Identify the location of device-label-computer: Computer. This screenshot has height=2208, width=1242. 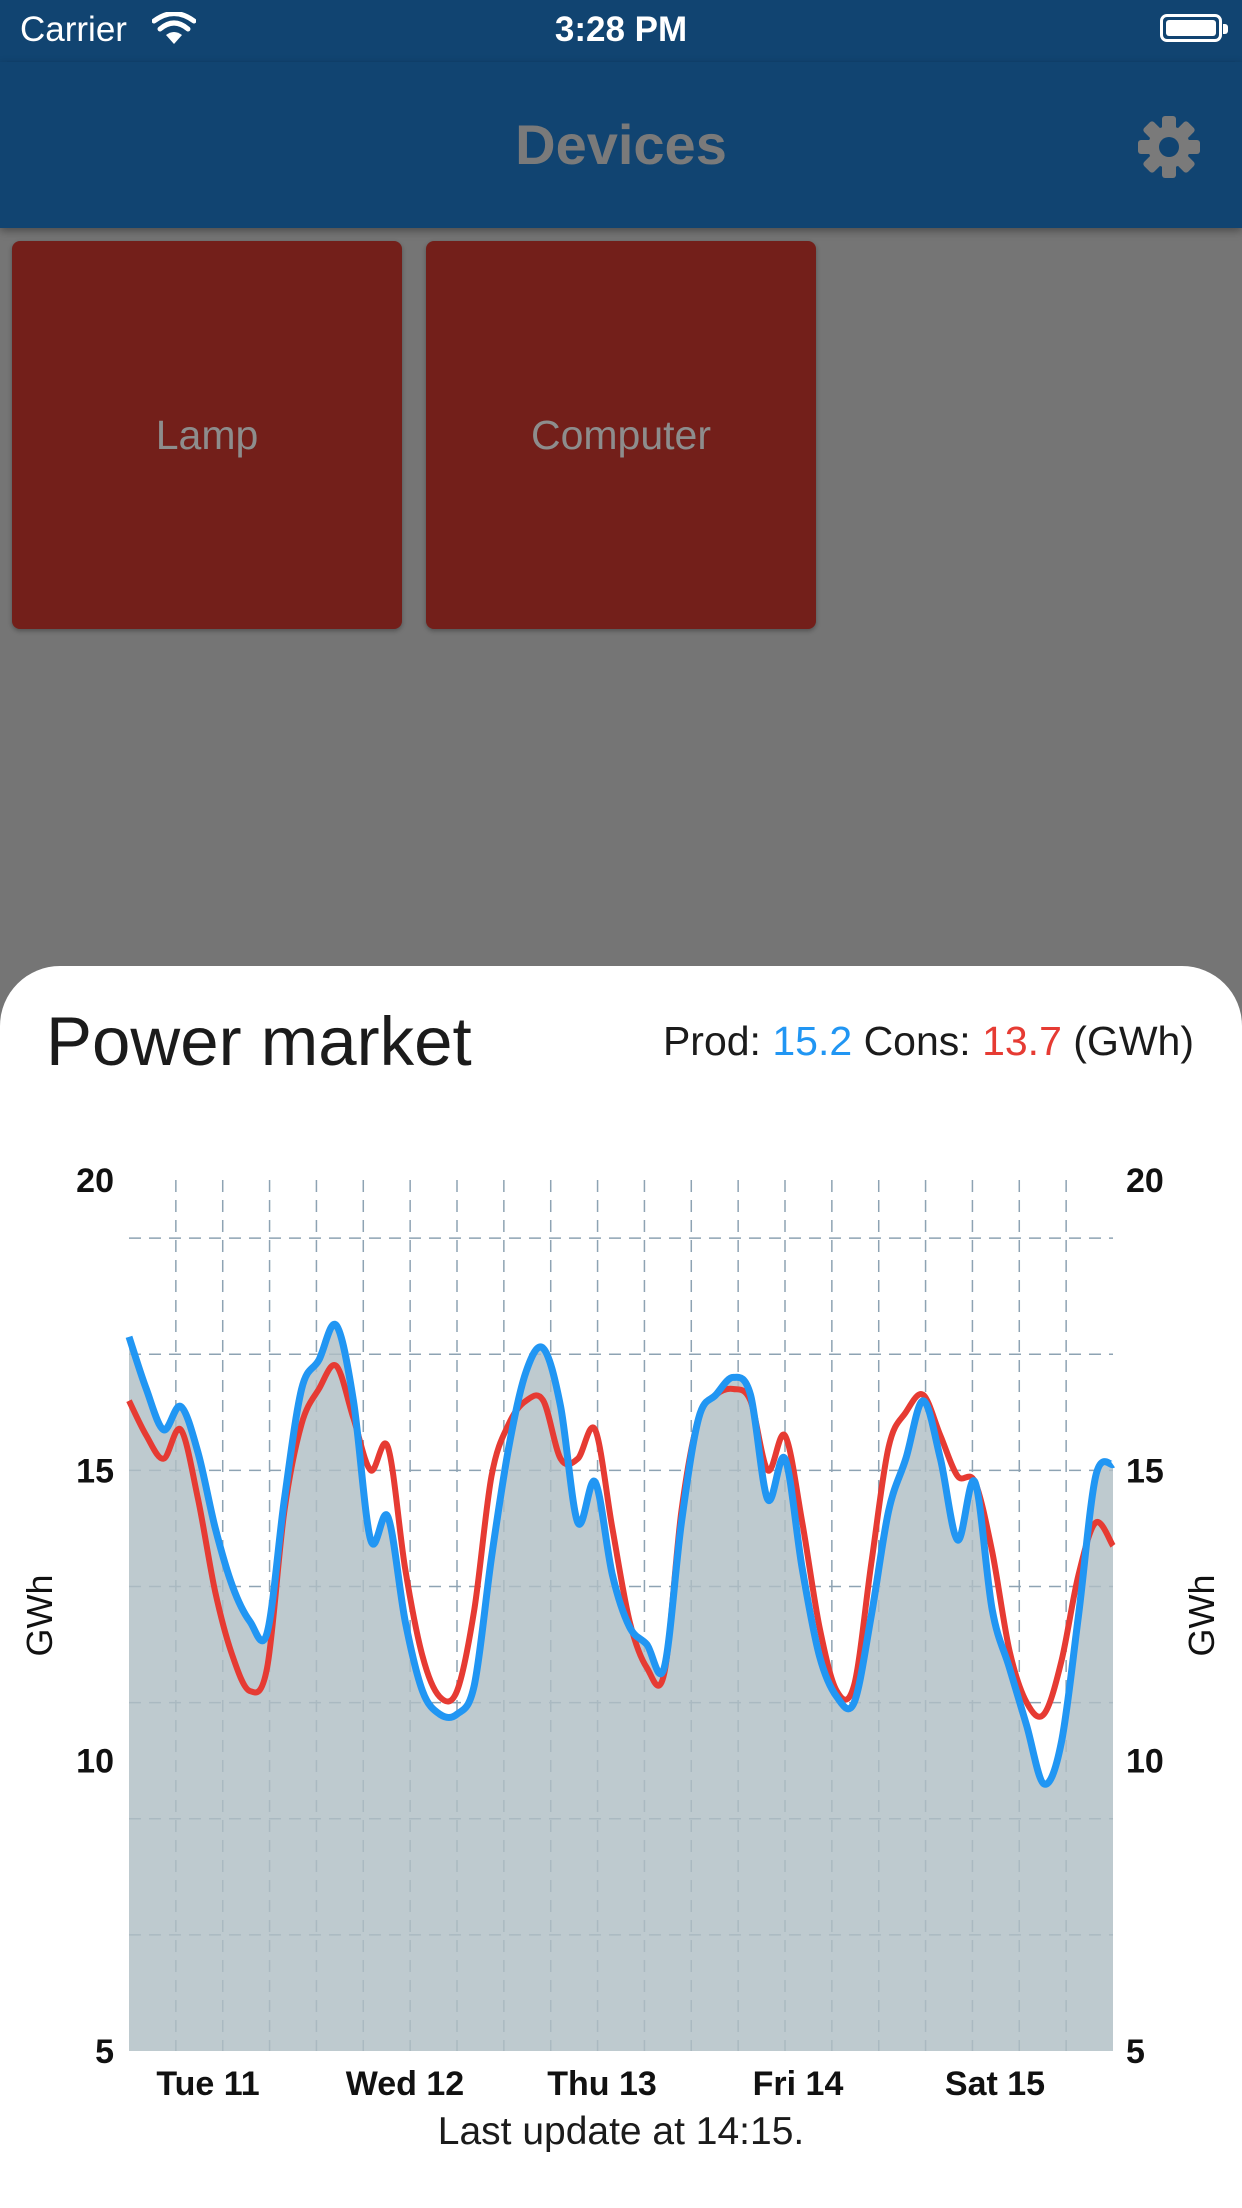
(620, 434).